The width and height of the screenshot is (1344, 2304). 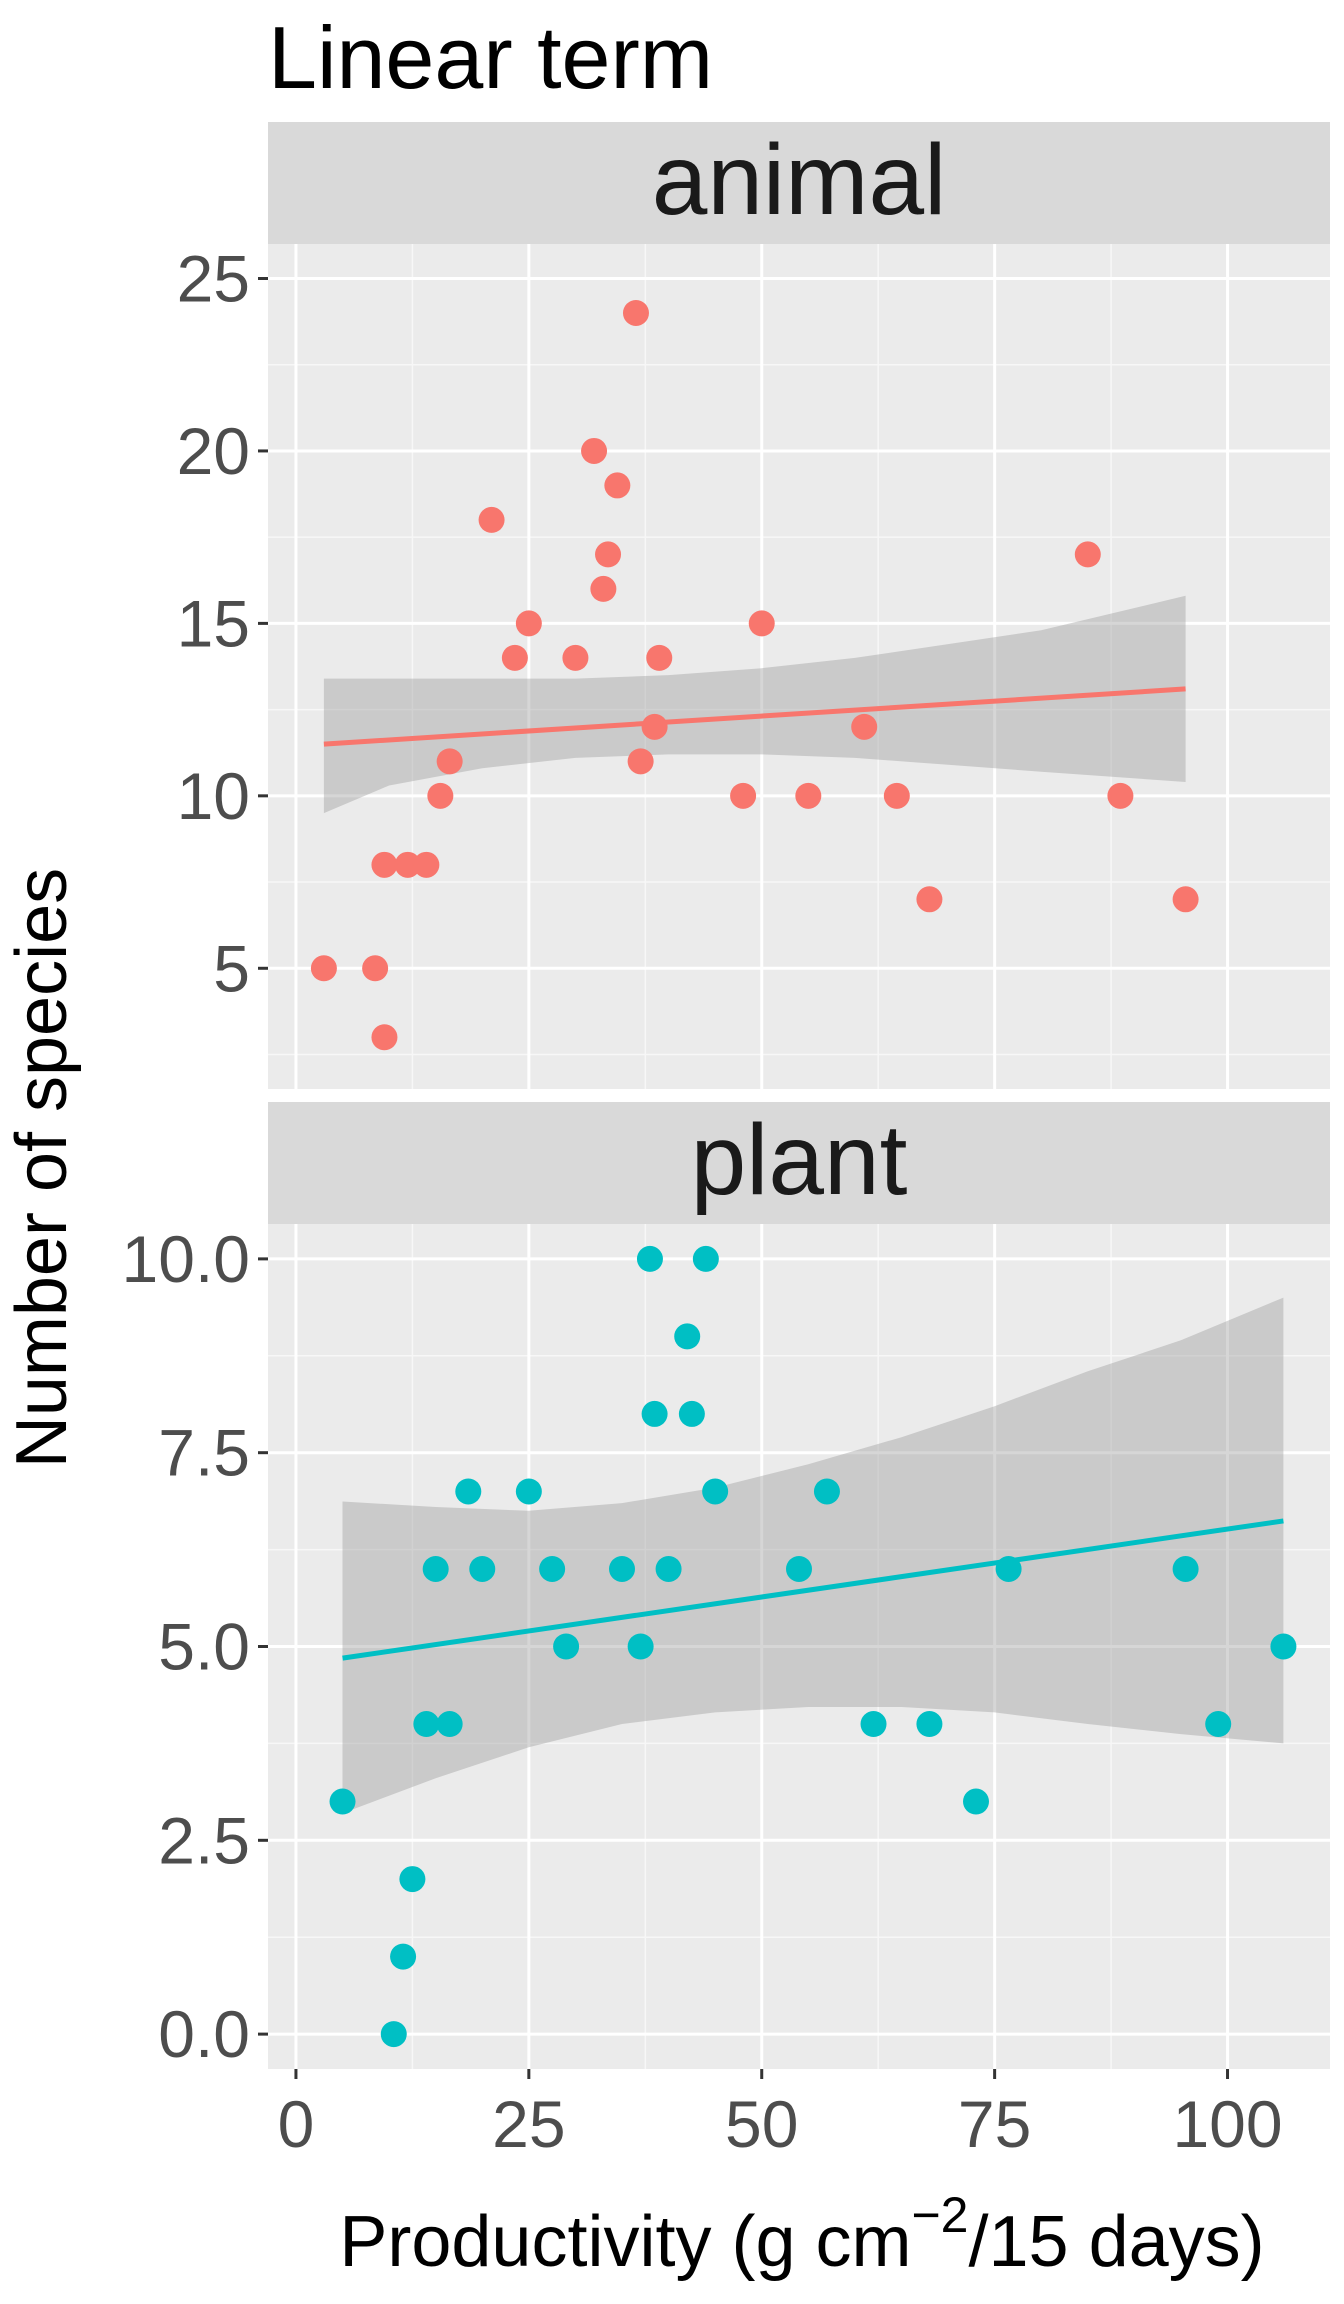 I want to click on x-tick-label: 50, so click(x=761, y=2124).